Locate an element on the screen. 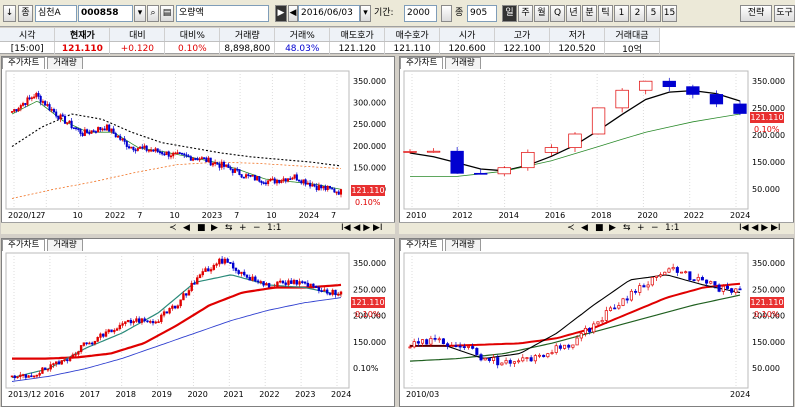 The image size is (795, 407). period-button-6: 틱 is located at coordinates (605, 13).